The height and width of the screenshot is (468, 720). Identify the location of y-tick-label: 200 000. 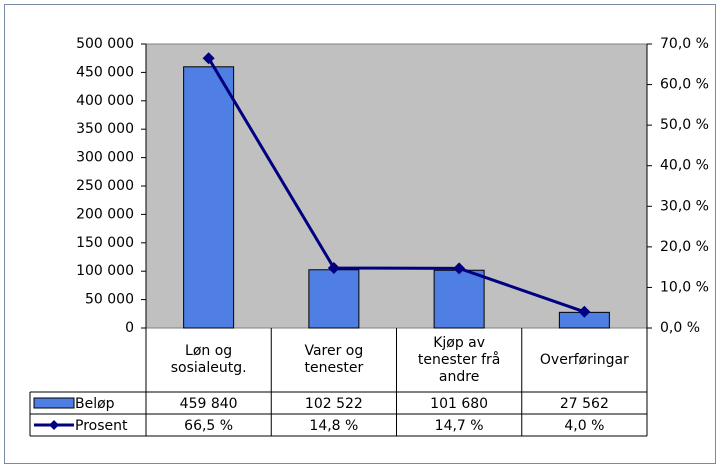
(105, 214).